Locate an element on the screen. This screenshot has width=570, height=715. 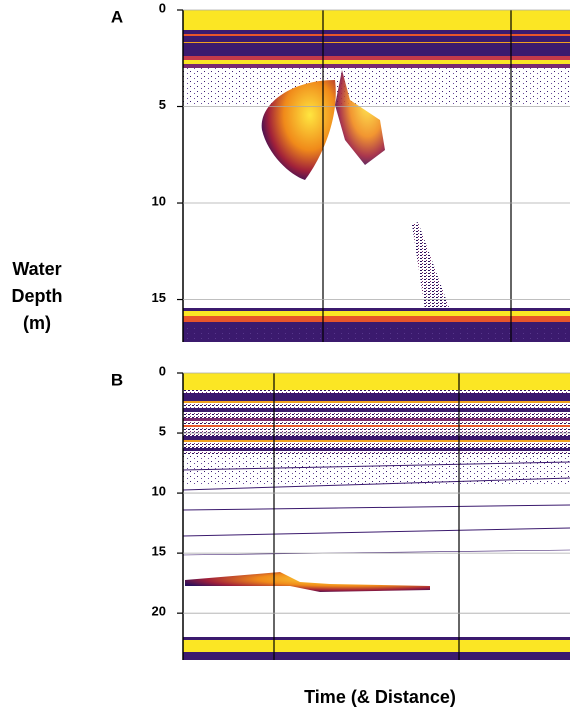
panel-label: A is located at coordinates (117, 16).